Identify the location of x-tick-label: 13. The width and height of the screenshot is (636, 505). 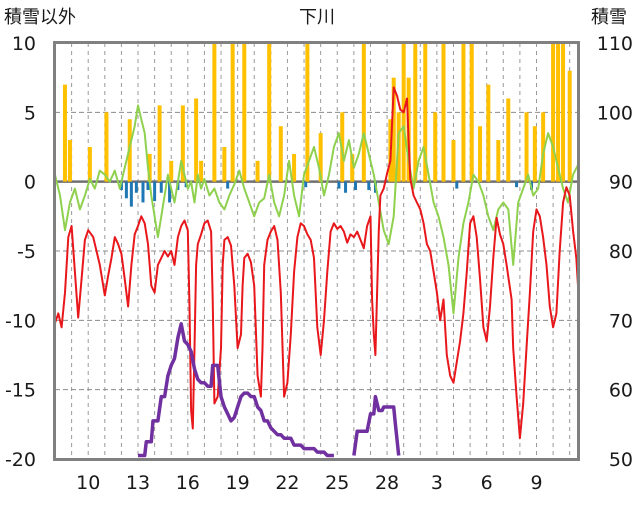
(138, 483).